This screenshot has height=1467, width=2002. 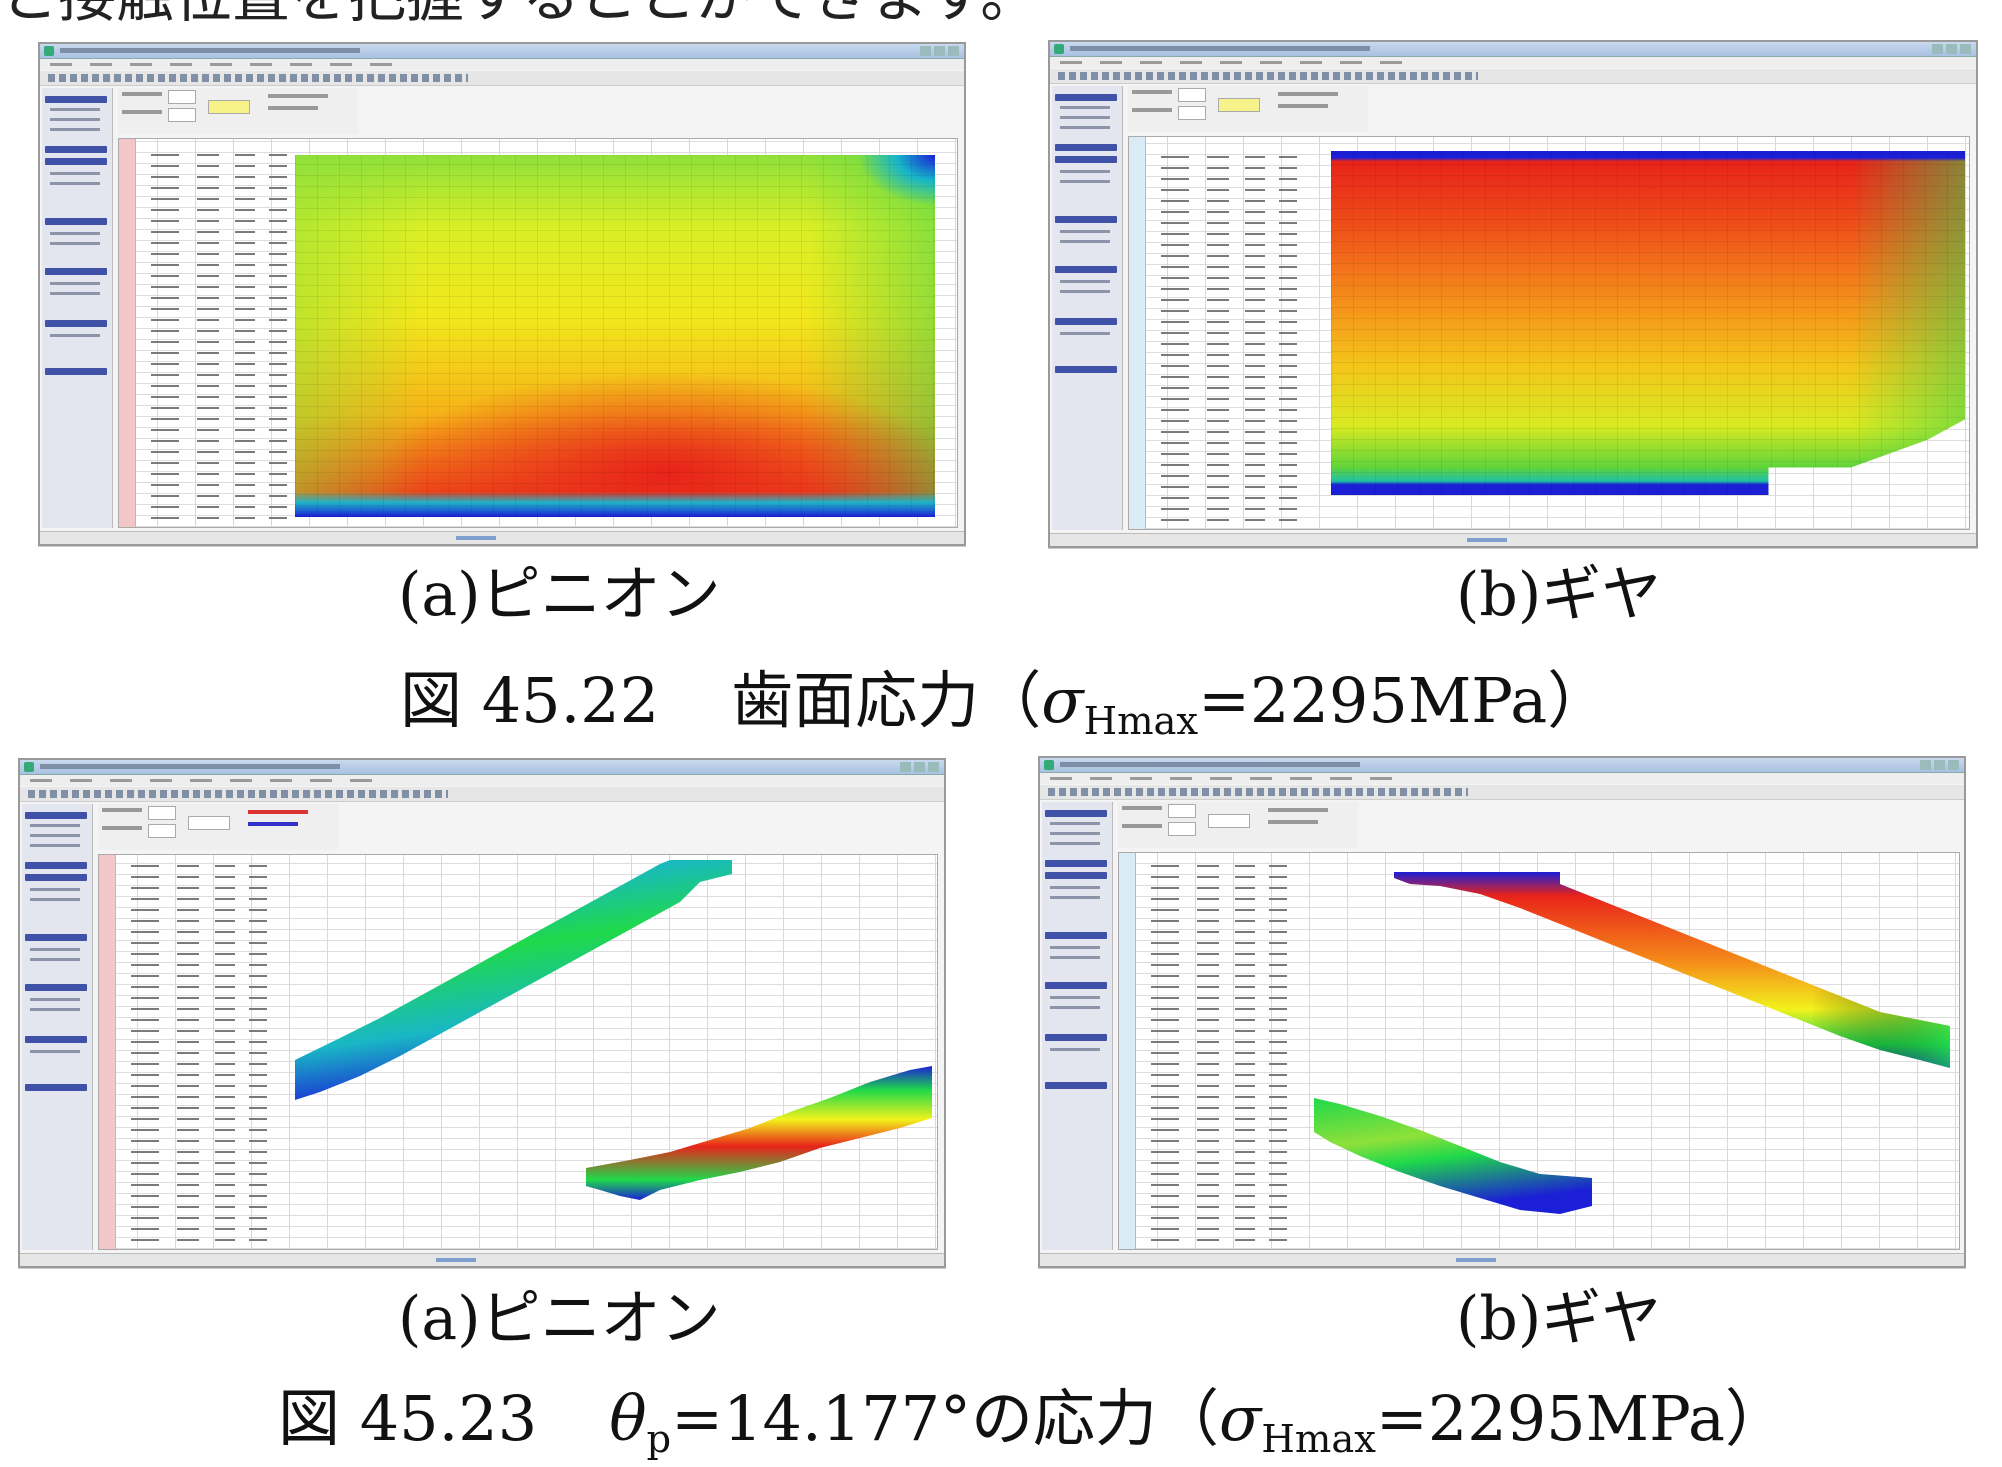 I want to click on contact-band-upper, so click(x=513, y=980).